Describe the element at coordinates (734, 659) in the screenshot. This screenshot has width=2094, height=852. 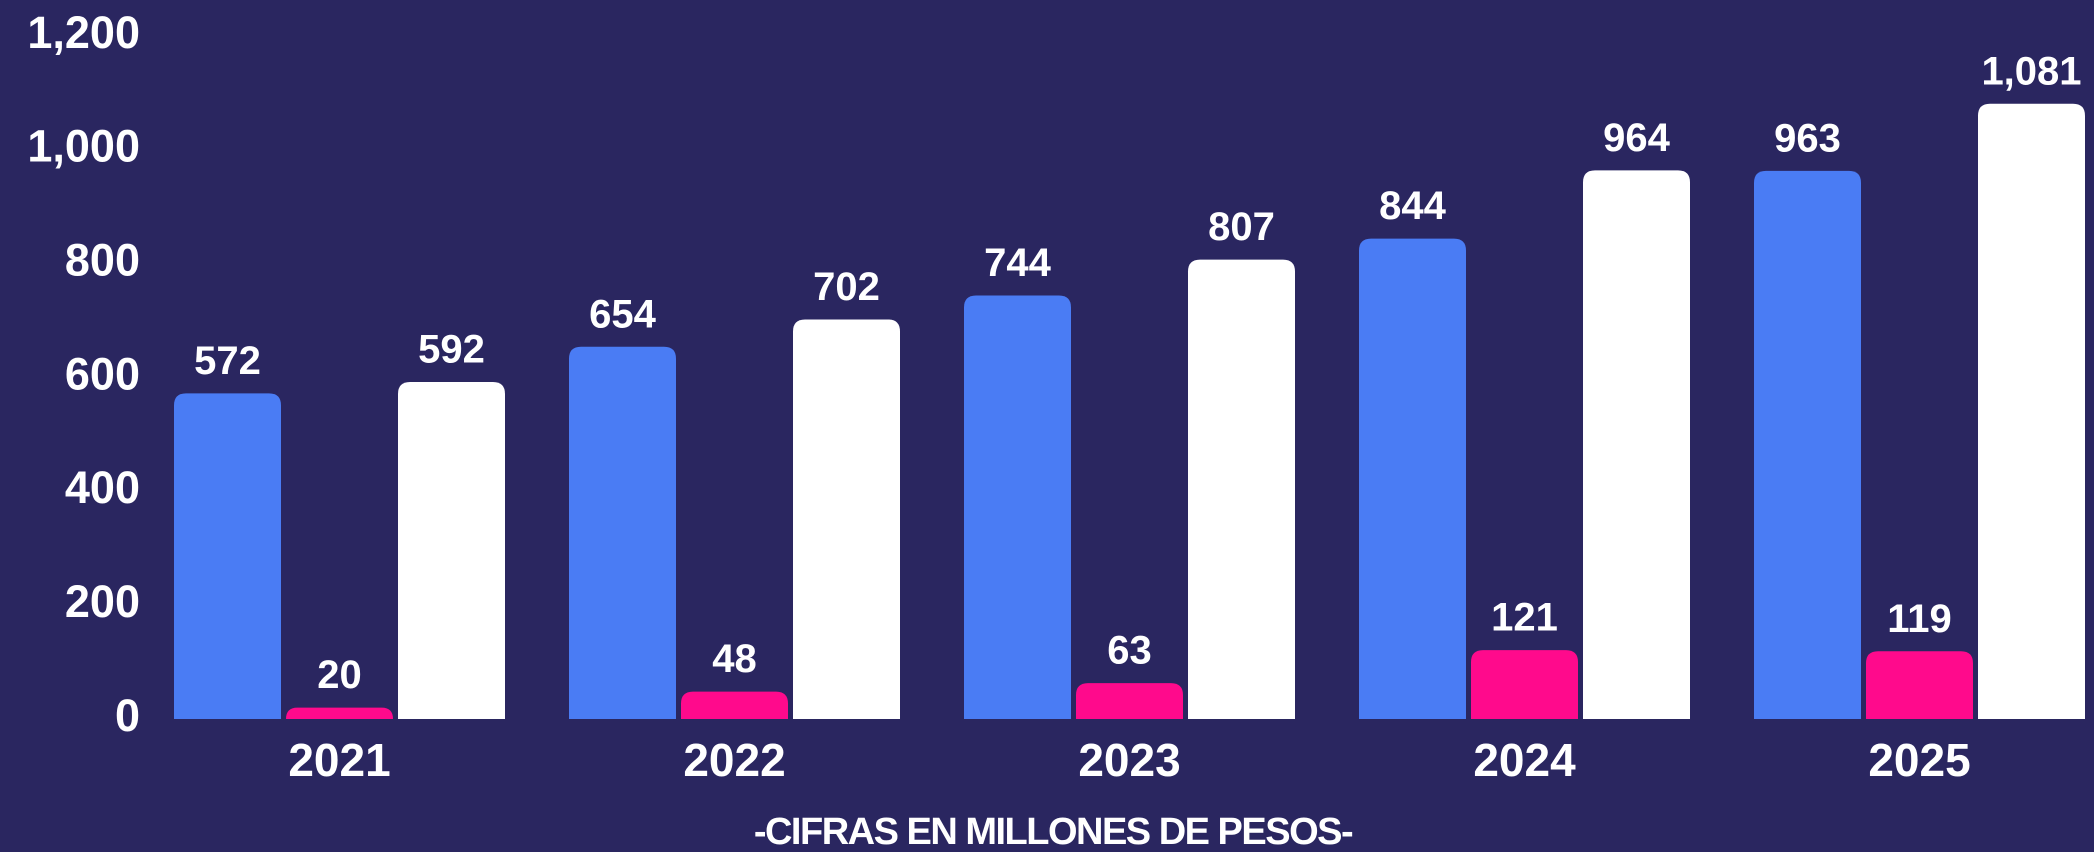
I see `value-label: 48` at that location.